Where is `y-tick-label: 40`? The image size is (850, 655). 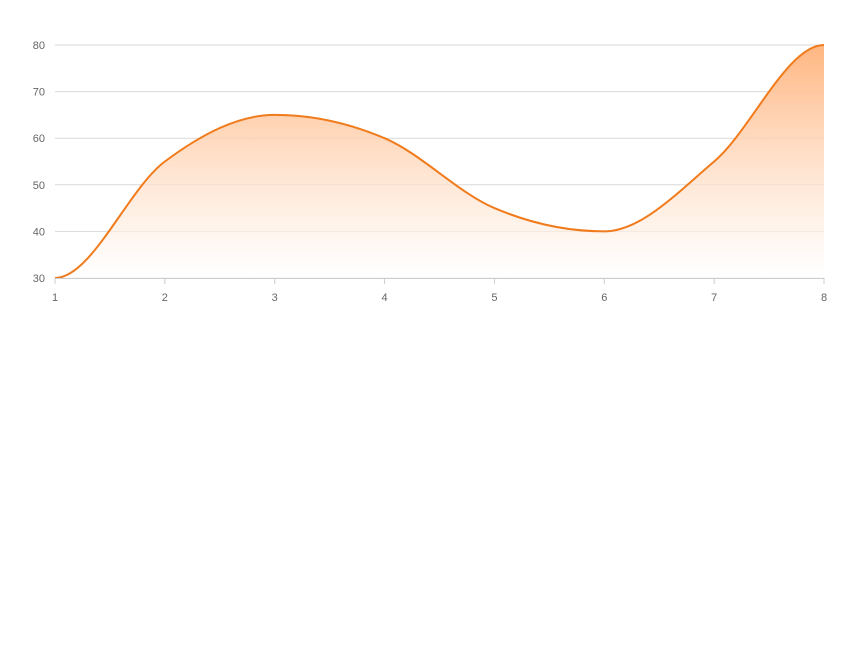
y-tick-label: 40 is located at coordinates (39, 232).